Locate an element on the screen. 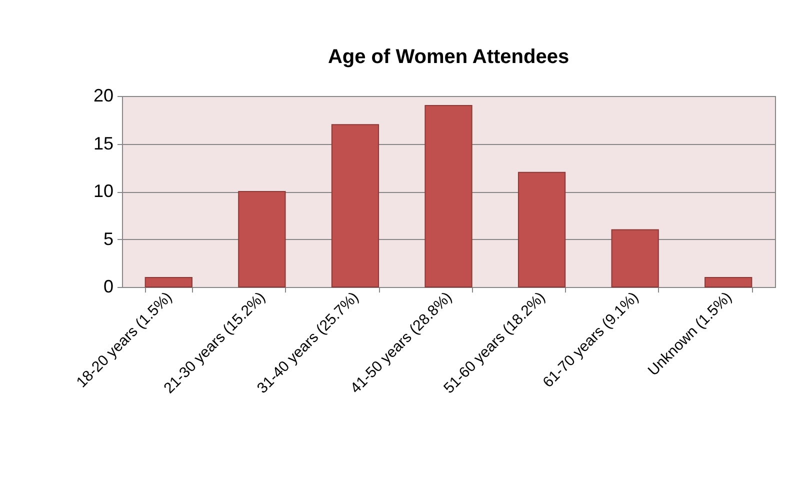 Image resolution: width=792 pixels, height=494 pixels. y-tick-label: 5 is located at coordinates (108, 238).